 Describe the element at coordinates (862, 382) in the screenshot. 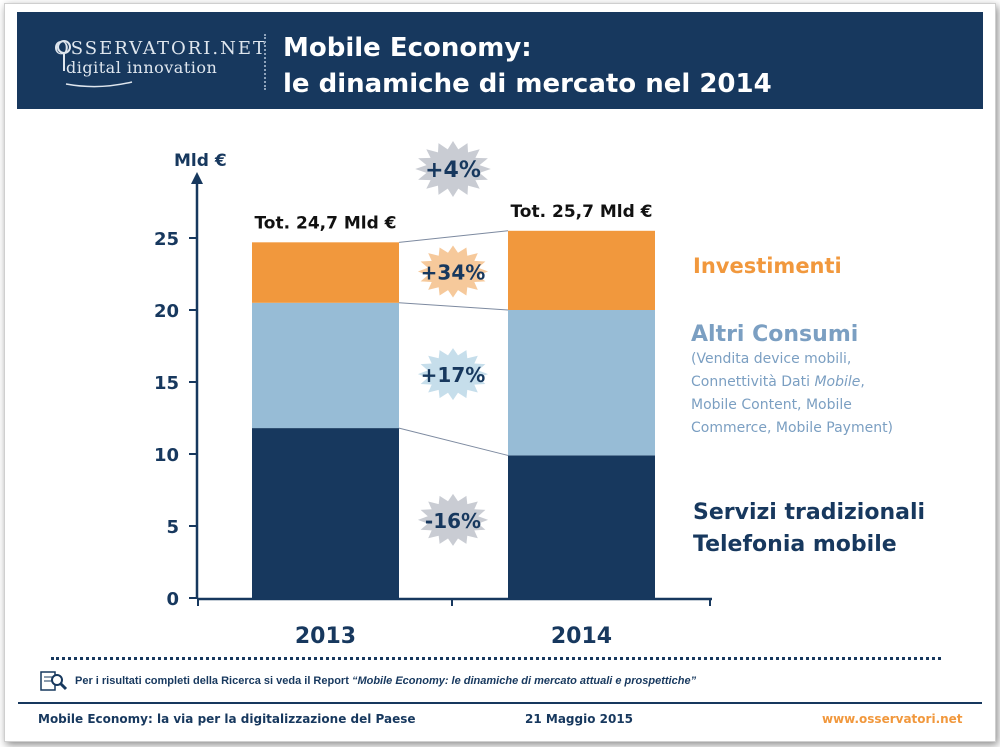

I see `legend-detail-comma: ,` at that location.